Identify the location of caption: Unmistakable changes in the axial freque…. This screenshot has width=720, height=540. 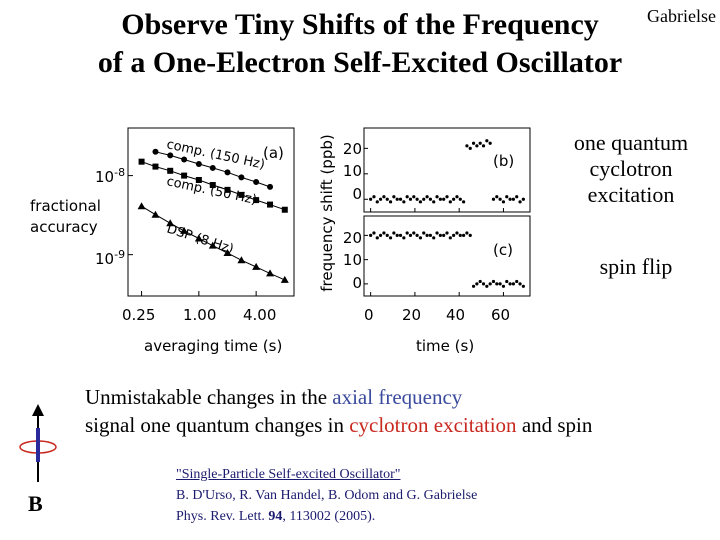
(338, 411).